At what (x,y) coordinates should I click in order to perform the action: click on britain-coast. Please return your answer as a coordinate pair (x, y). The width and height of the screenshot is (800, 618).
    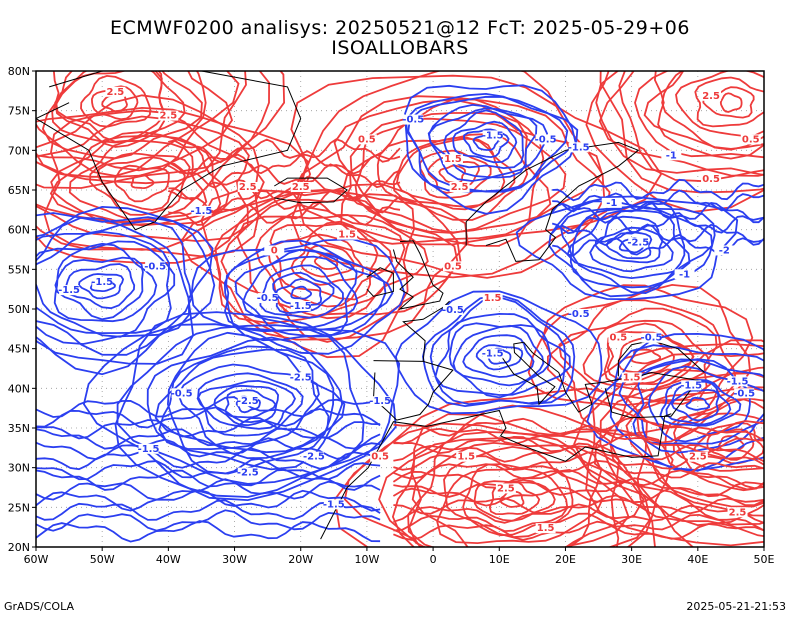
    Looking at the image, I should click on (418, 275).